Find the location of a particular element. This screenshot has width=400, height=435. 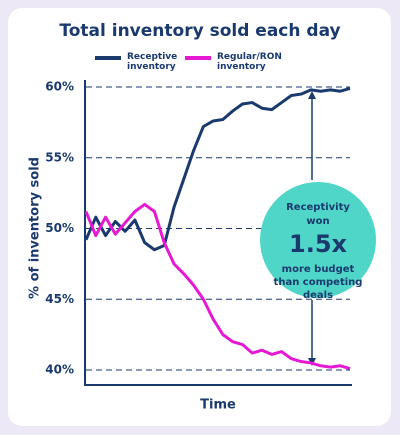

annotation-bubble is located at coordinates (318, 240).